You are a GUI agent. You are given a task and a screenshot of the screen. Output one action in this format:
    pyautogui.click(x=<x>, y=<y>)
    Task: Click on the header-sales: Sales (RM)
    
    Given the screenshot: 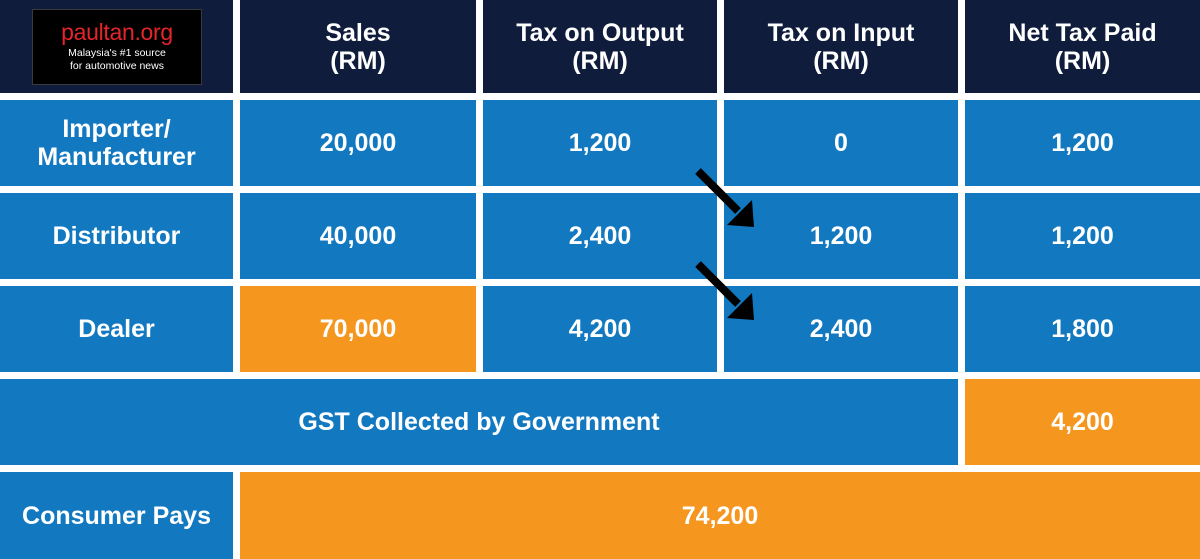 What is the action you would take?
    pyautogui.click(x=358, y=46)
    